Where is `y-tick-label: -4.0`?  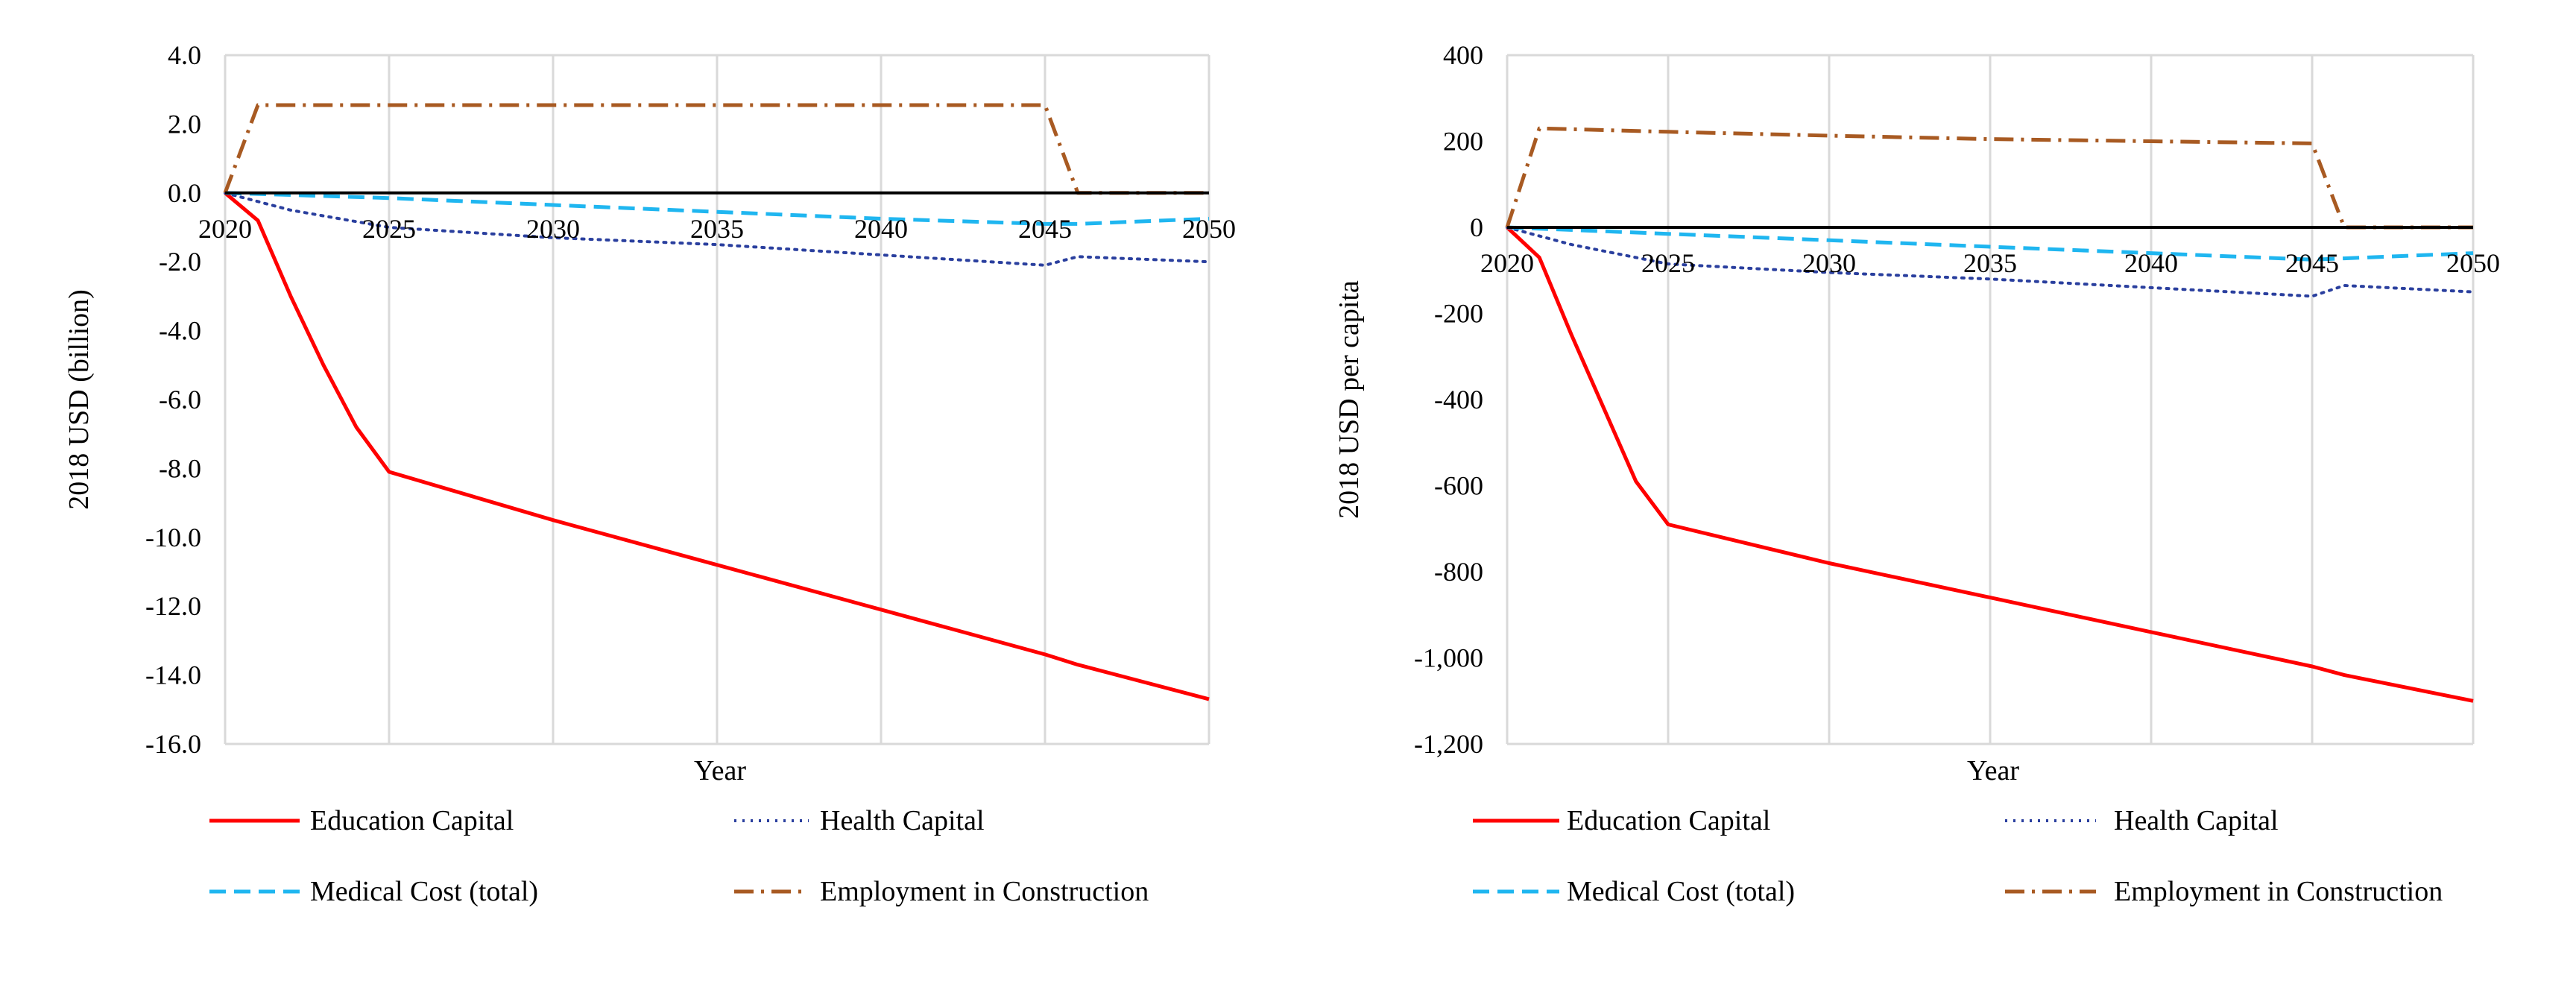
y-tick-label: -4.0 is located at coordinates (180, 331).